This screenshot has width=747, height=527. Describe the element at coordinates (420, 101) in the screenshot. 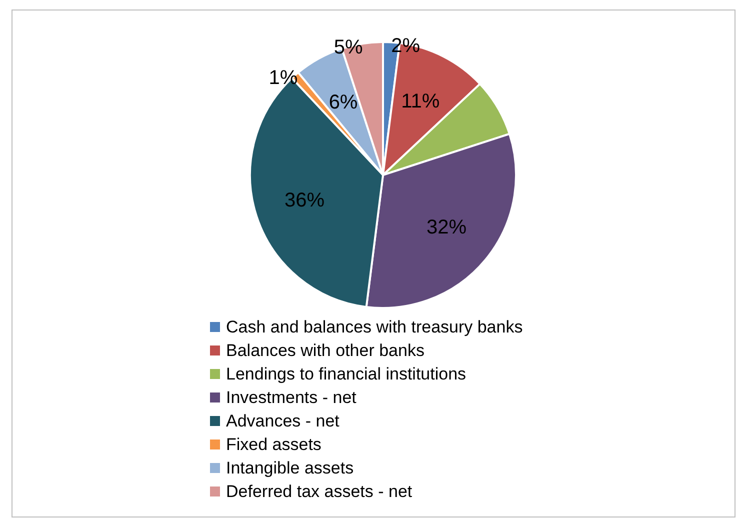

I see `data-label: 11%` at that location.